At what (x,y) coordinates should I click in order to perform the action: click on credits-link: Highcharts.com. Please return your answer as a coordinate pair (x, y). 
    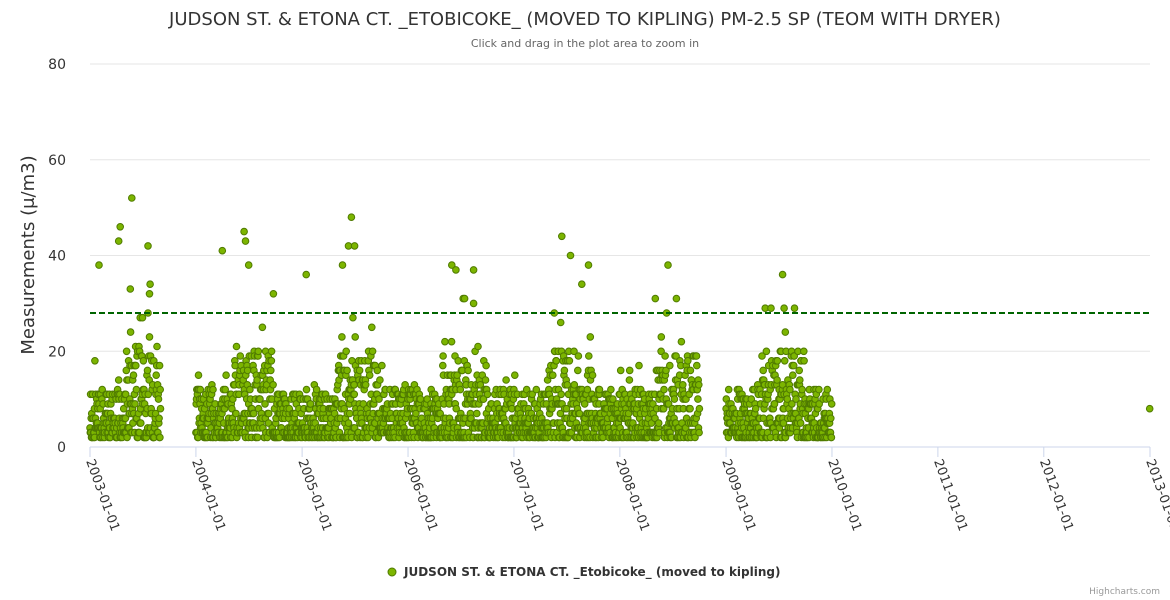
    Looking at the image, I should click on (1124, 592).